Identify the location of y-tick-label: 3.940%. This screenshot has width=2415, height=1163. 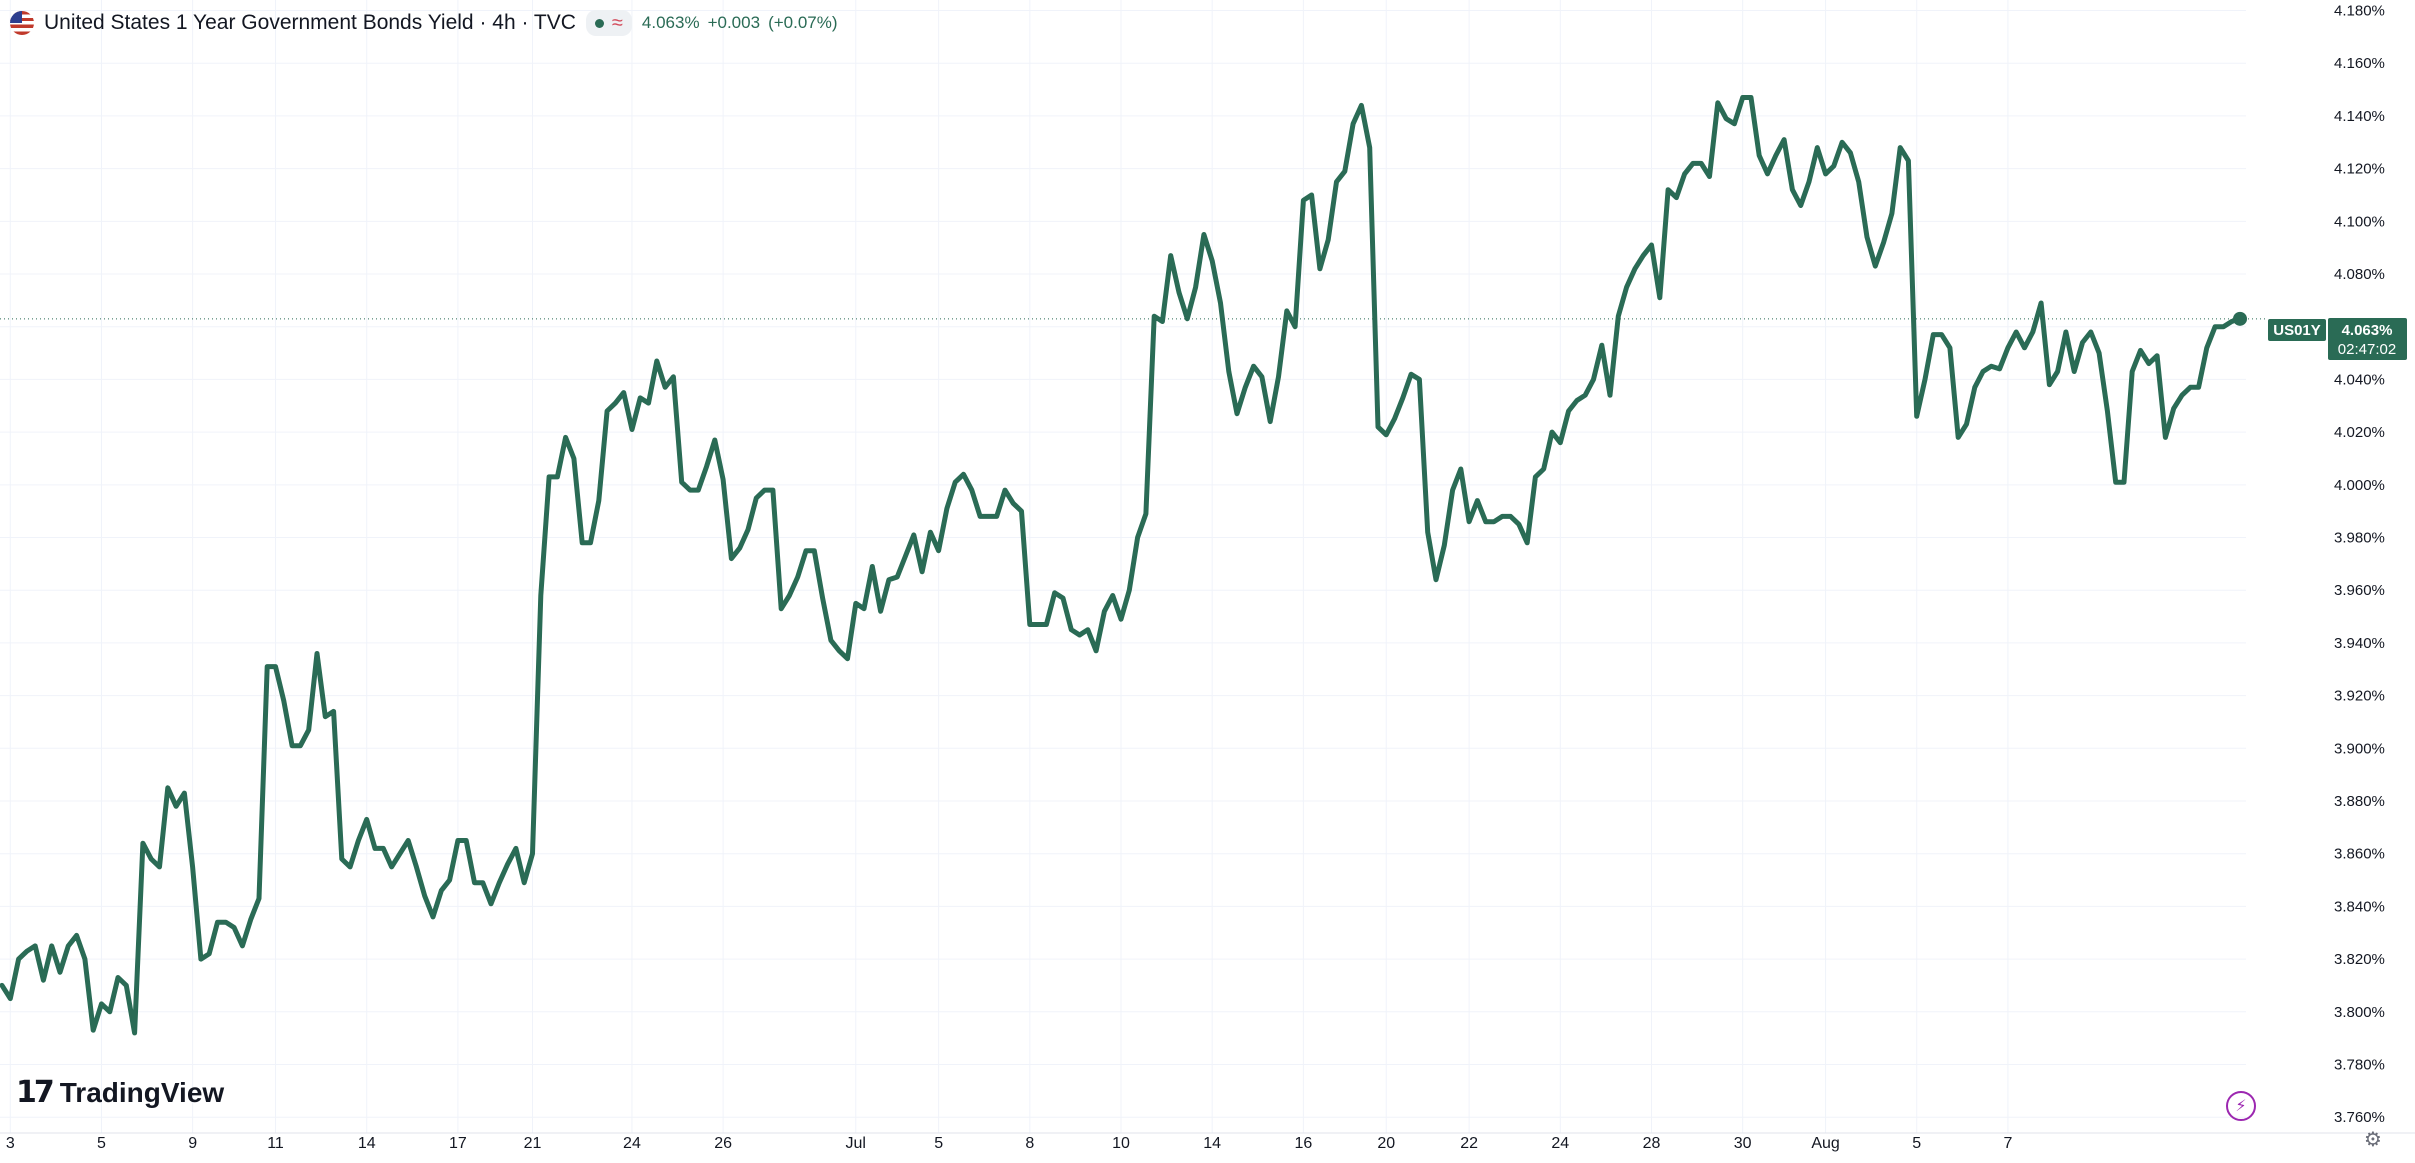
(2359, 643).